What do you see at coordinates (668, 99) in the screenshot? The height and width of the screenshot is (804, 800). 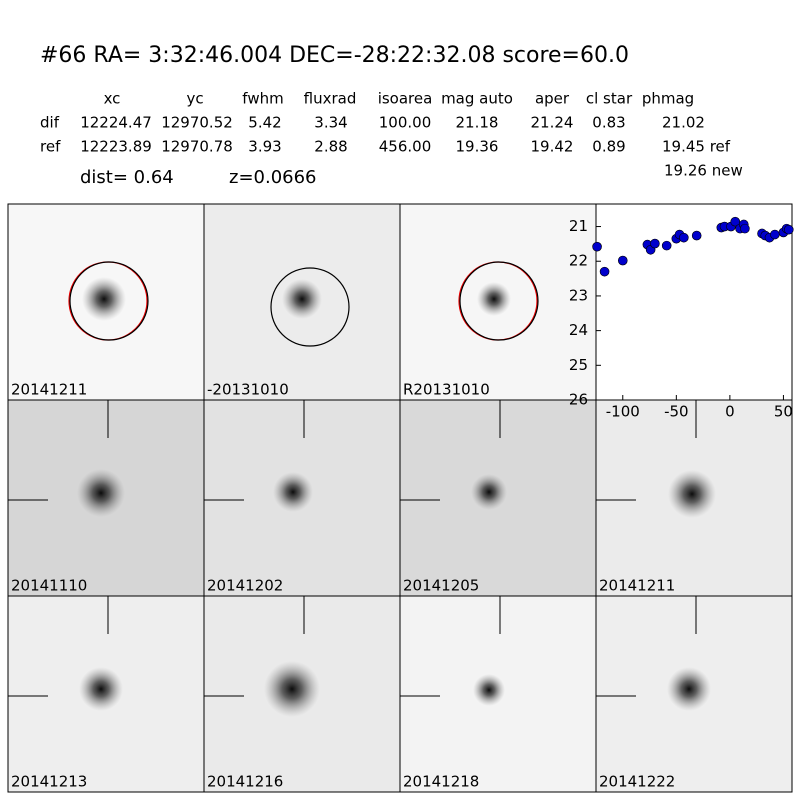 I see `column-header: phmag` at bounding box center [668, 99].